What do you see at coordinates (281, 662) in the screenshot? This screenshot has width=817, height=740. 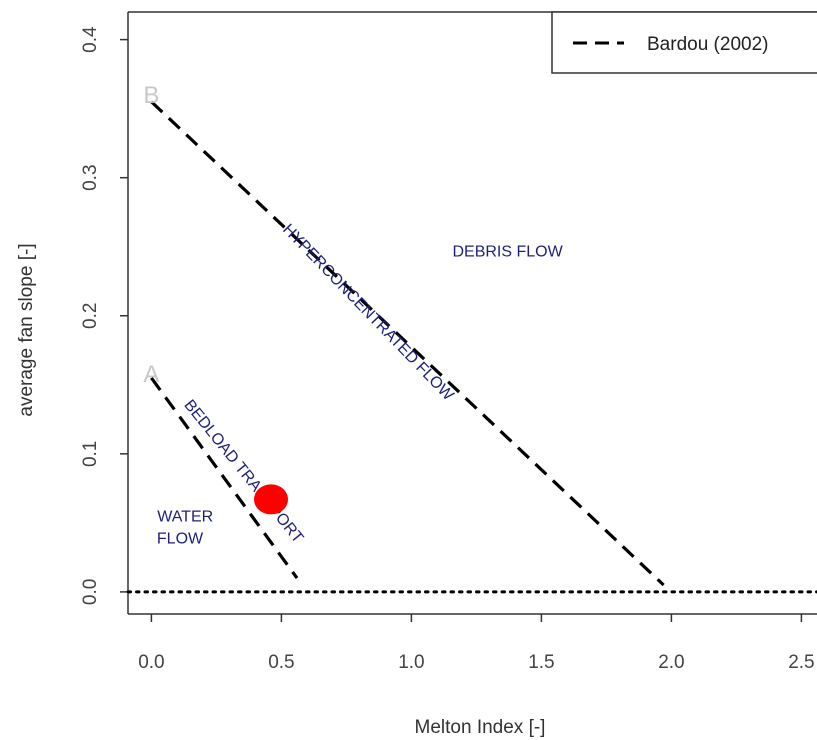 I see `x-tick-label: 0.5` at bounding box center [281, 662].